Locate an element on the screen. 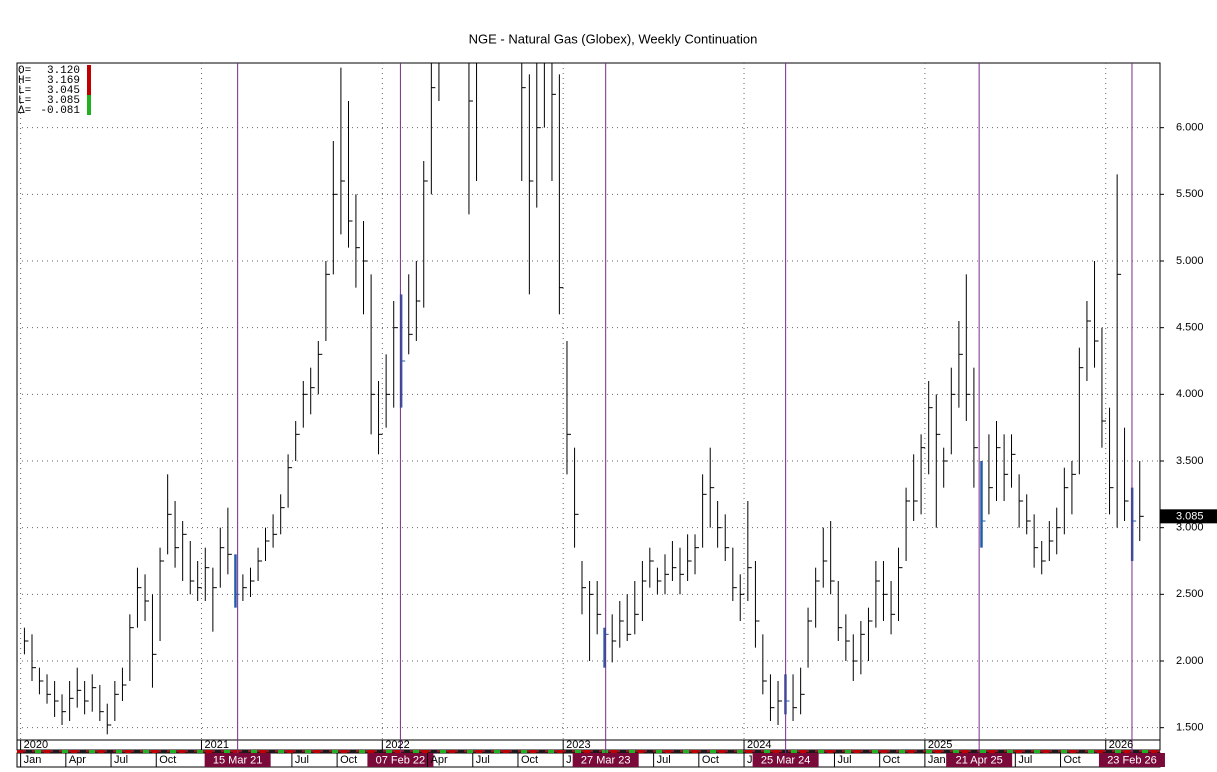 The width and height of the screenshot is (1217, 772). year-tick-label: 2022 is located at coordinates (397, 745).